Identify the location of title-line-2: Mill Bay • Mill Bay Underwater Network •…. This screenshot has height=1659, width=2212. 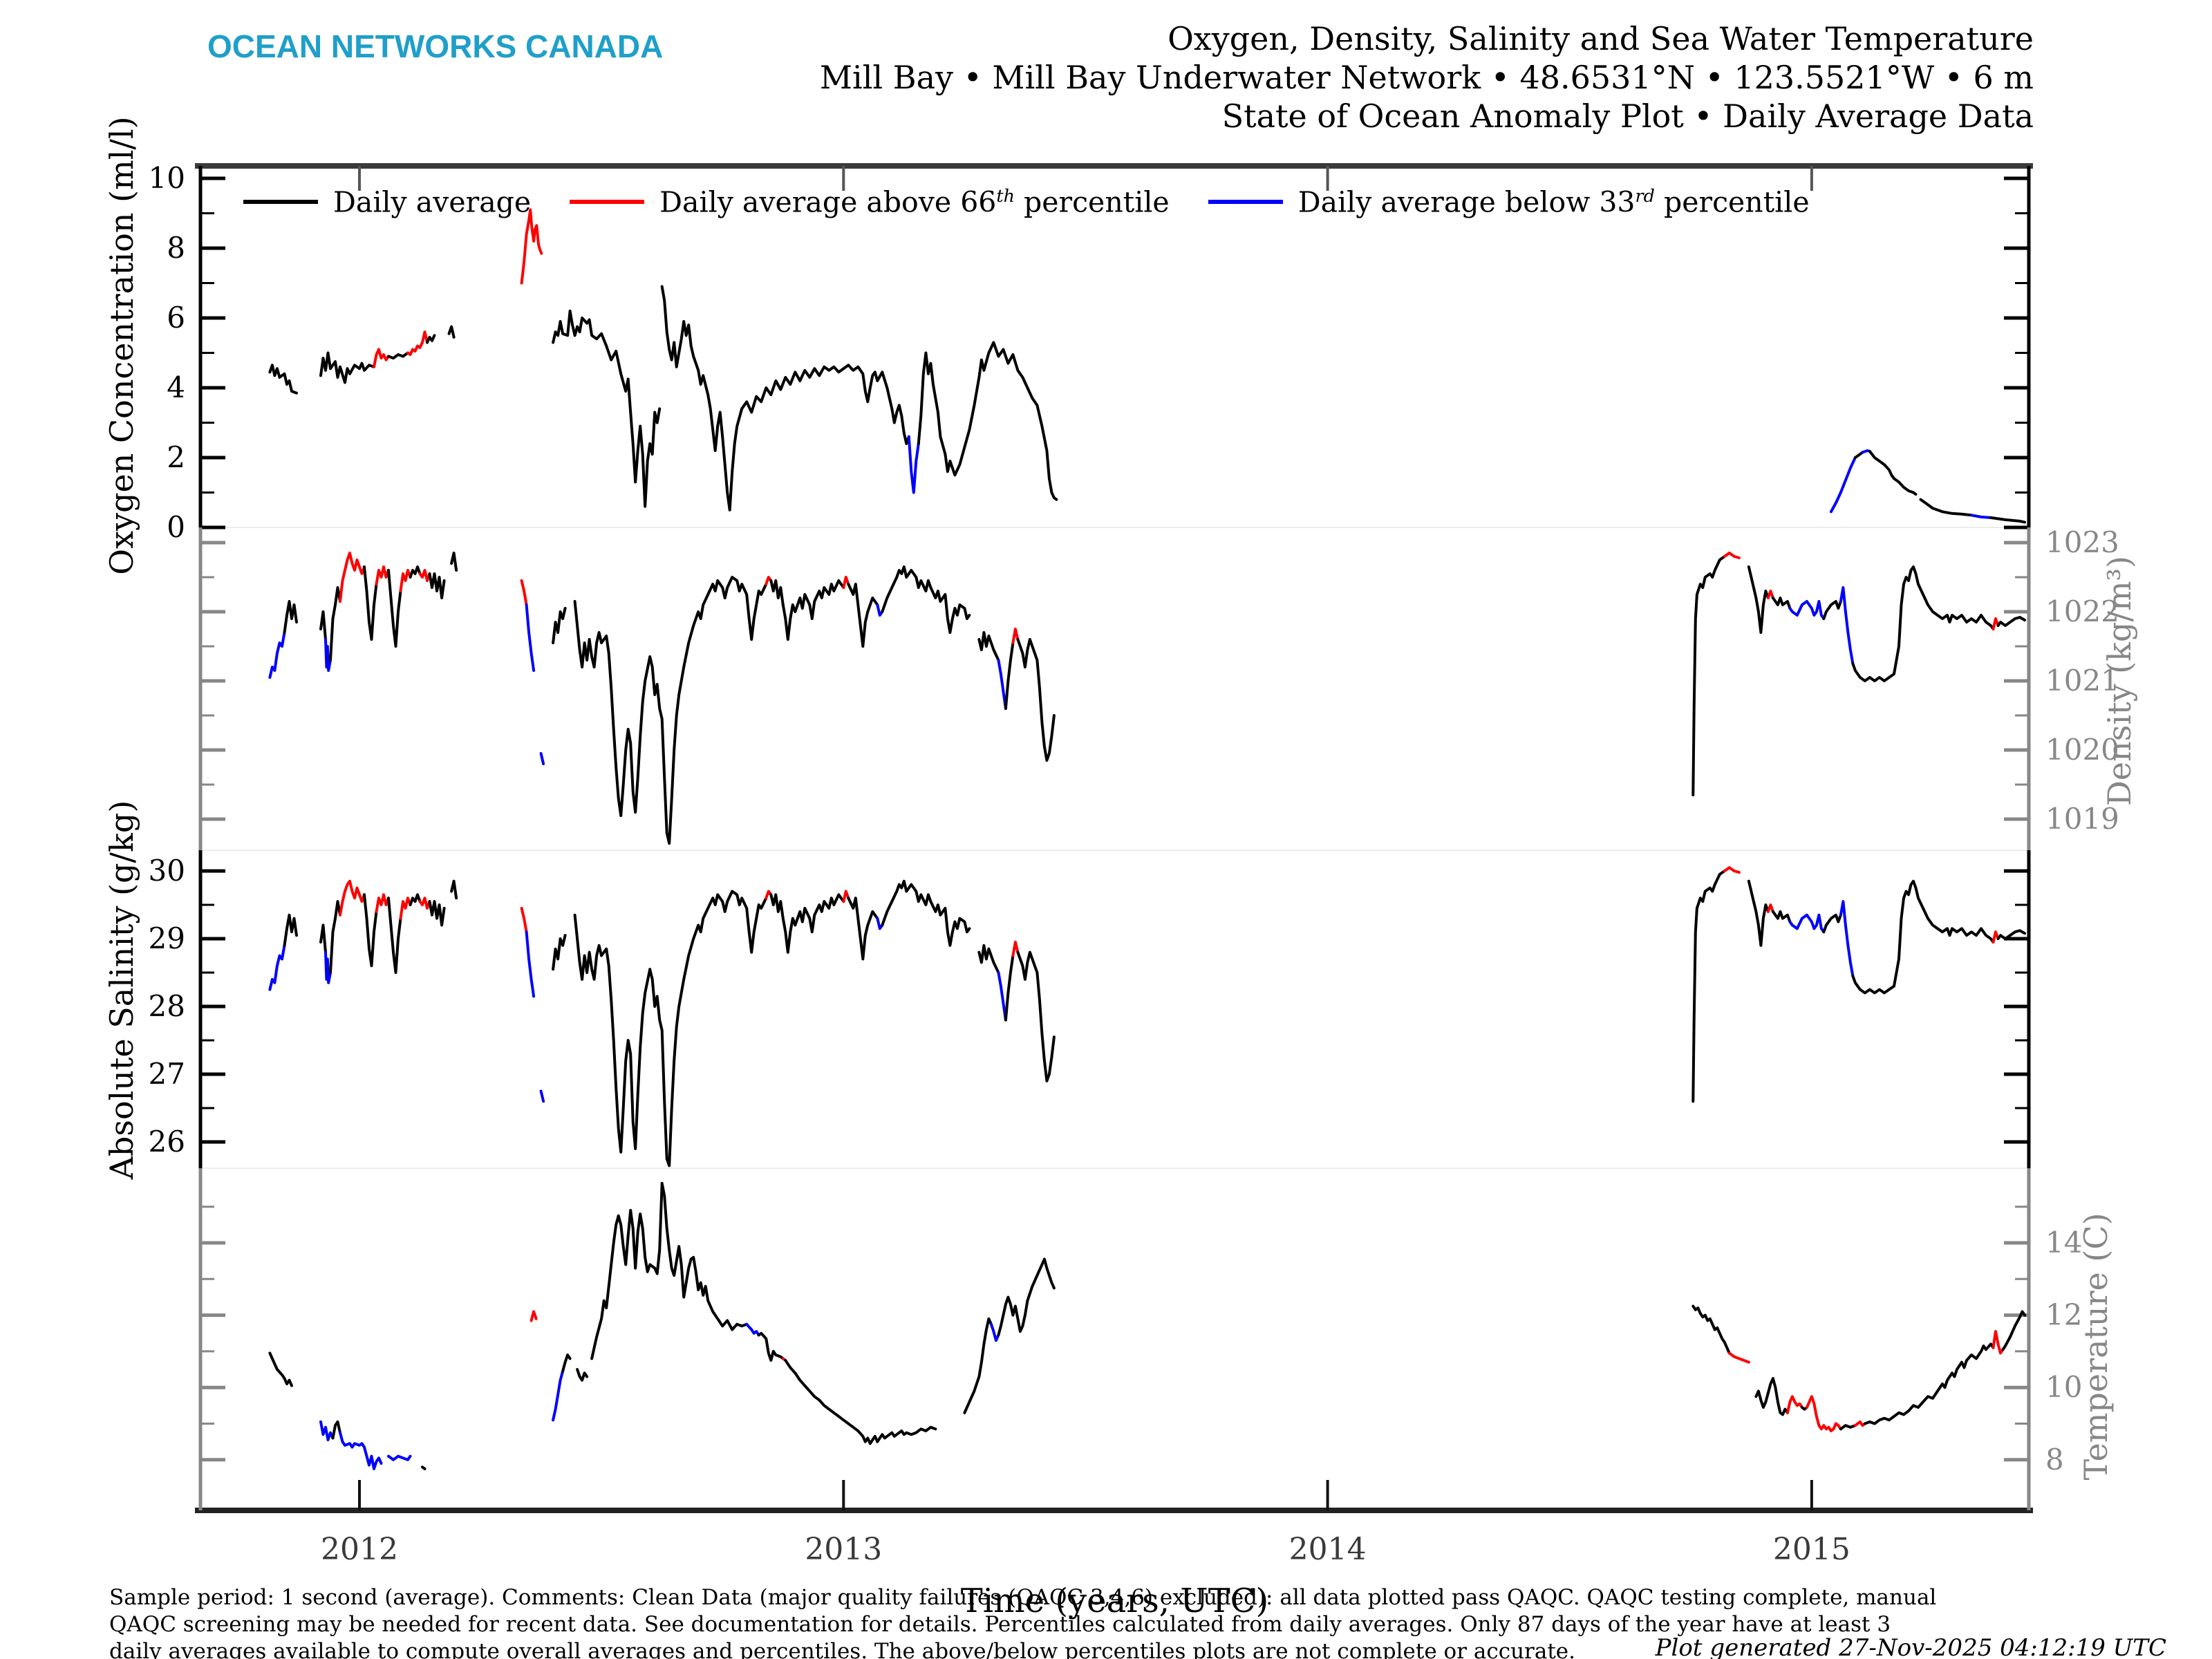
(1427, 77).